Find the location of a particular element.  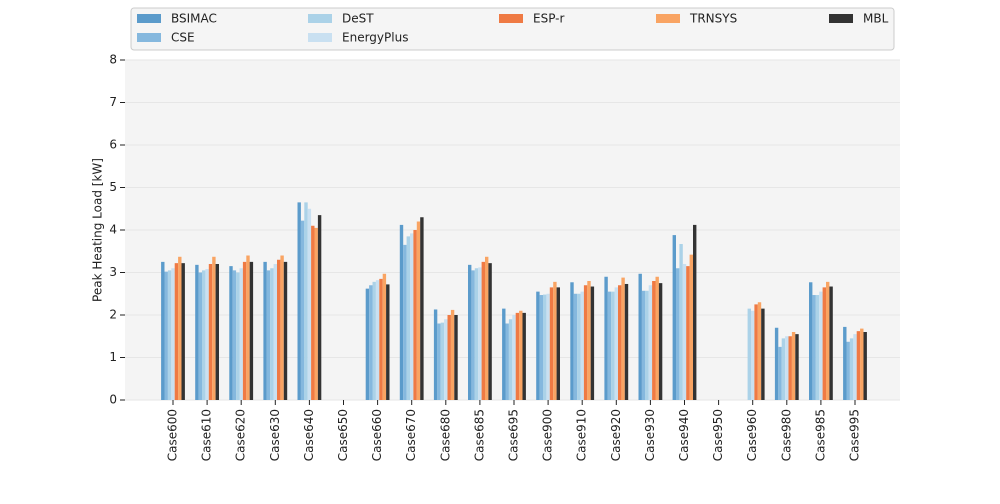

x-tick-label: Case995 is located at coordinates (855, 435).